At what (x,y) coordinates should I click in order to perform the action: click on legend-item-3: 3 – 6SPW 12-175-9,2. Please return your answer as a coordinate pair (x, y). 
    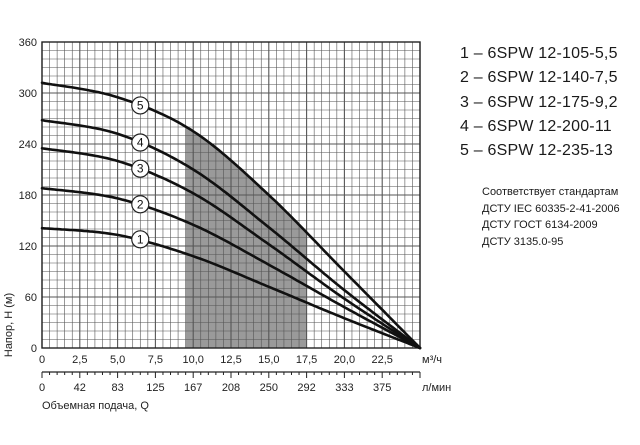
    Looking at the image, I should click on (539, 102).